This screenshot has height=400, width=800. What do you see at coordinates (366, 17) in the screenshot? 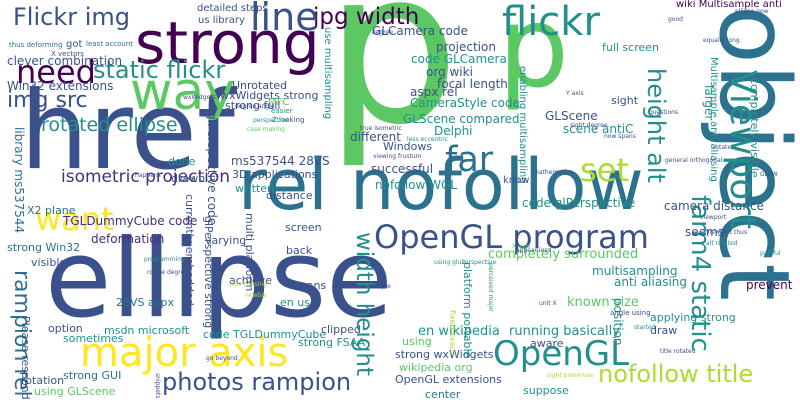
I see `word-jpg-width: jpg width` at bounding box center [366, 17].